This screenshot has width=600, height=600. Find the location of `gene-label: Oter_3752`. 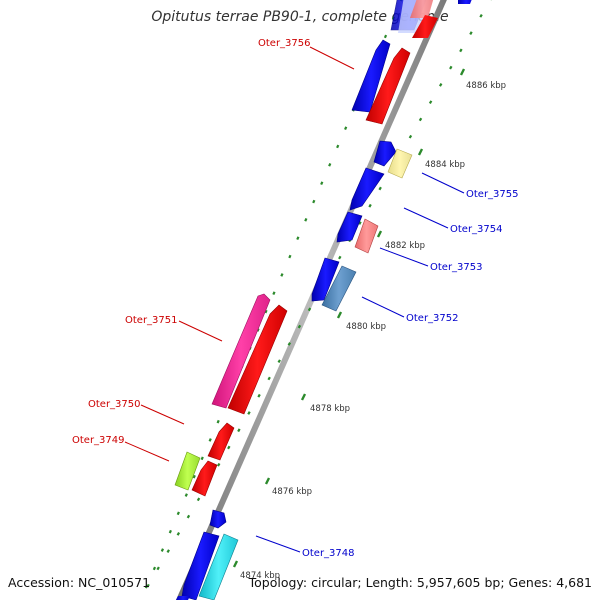

gene-label: Oter_3752 is located at coordinates (432, 318).